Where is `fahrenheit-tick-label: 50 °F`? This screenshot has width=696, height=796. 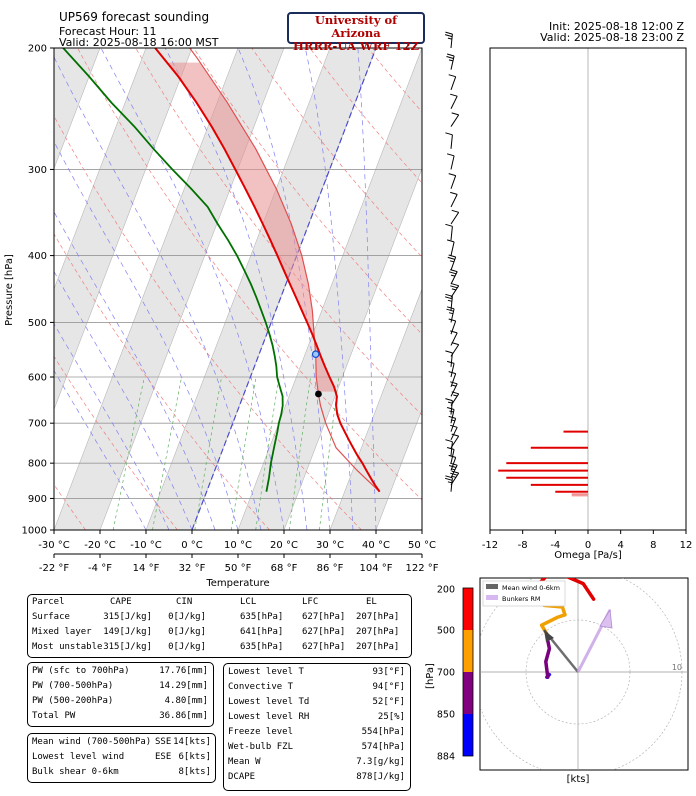
fahrenheit-tick-label: 50 °F is located at coordinates (238, 568).